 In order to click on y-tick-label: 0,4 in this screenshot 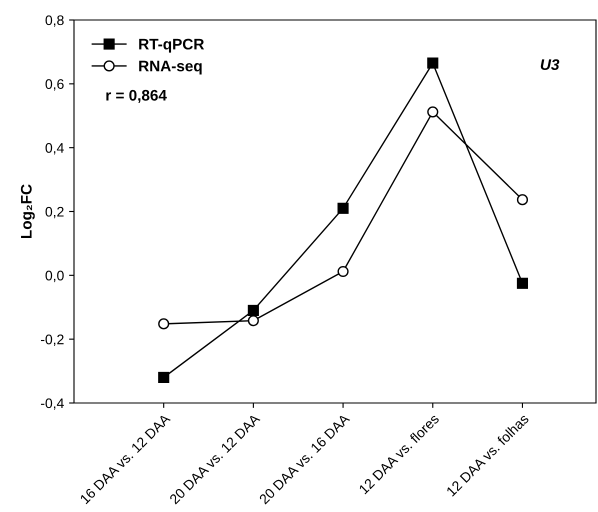, I will do `click(55, 148)`.